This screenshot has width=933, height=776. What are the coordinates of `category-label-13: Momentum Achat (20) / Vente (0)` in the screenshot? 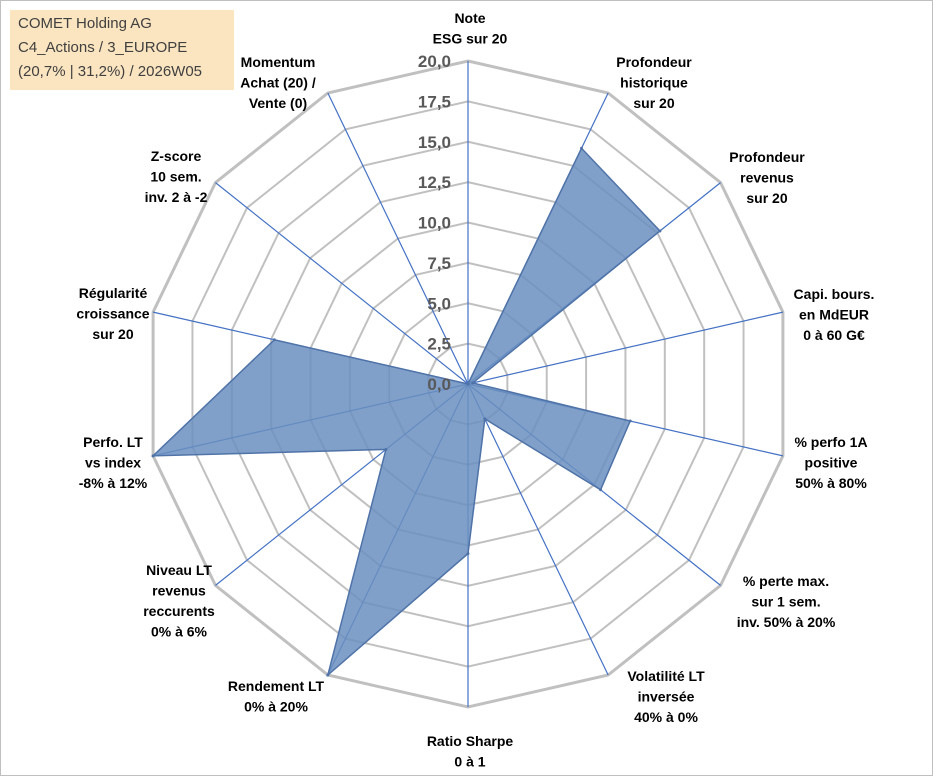 It's located at (278, 82).